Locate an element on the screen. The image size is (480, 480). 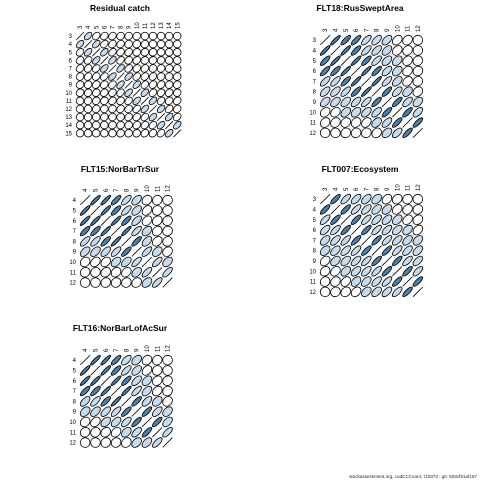
row-label: 8 is located at coordinates (75, 242).